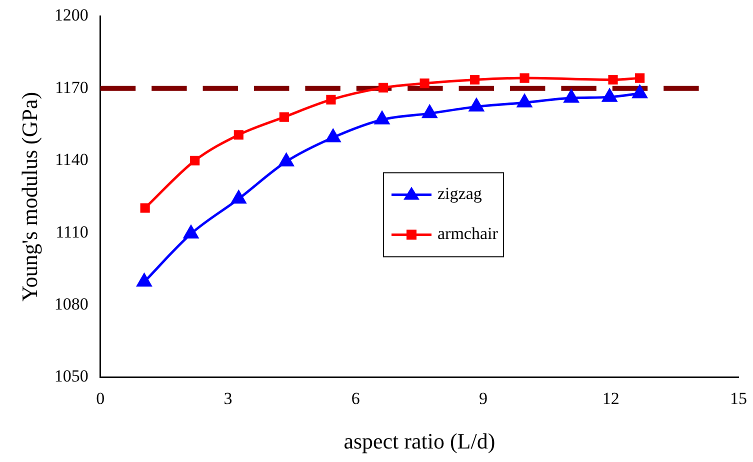 Image resolution: width=753 pixels, height=462 pixels. I want to click on legend-label: armchair, so click(468, 234).